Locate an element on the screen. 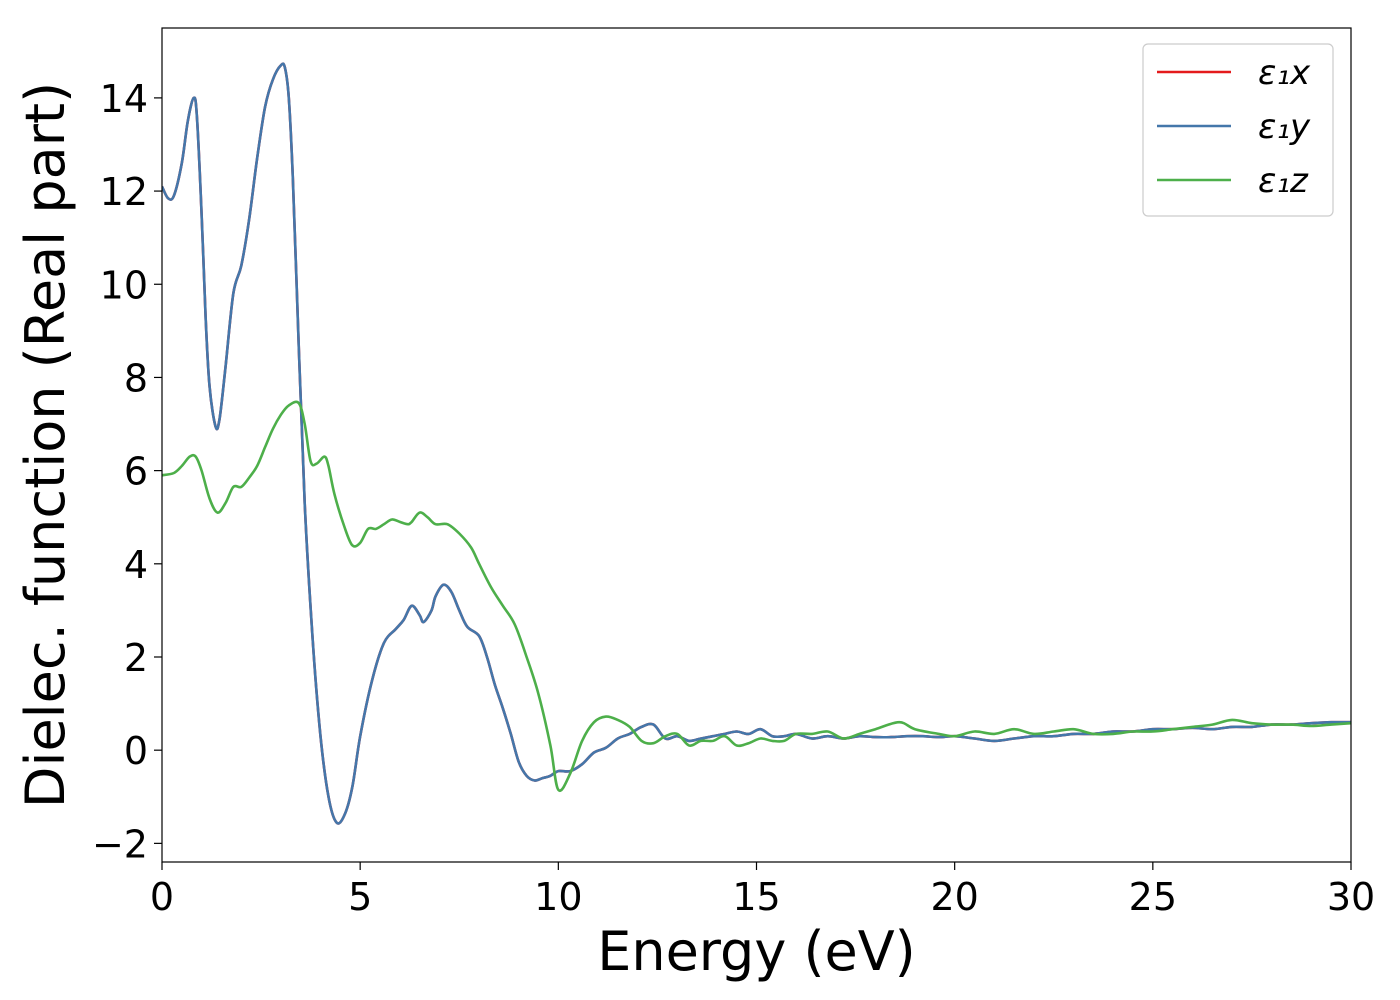  legend: ε₁x ε₁y ε₁z is located at coordinates (1238, 130).